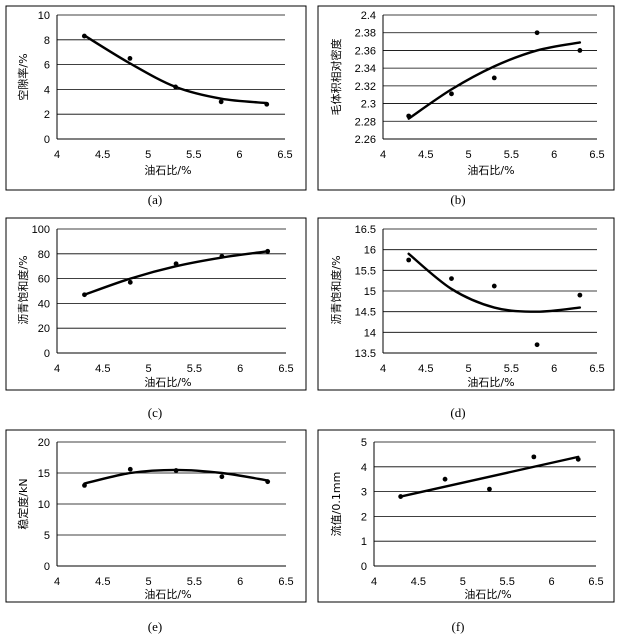 This screenshot has height=641, width=623. Describe the element at coordinates (457, 412) in the screenshot. I see `panel-caption: (d)` at that location.